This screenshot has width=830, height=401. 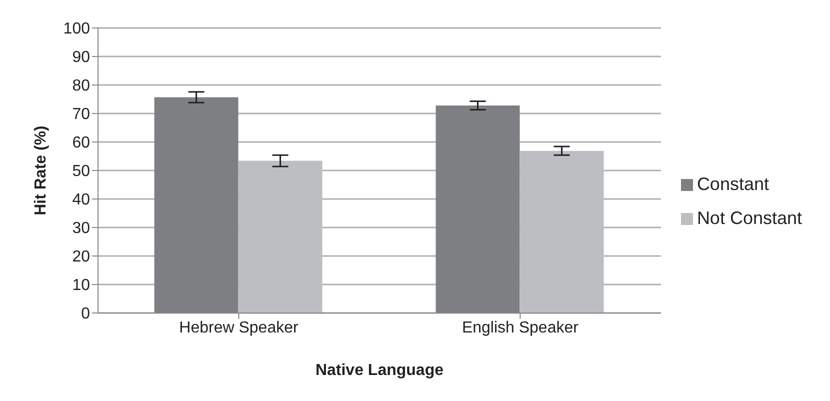 I want to click on y-tick-label: 40, so click(x=81, y=200).